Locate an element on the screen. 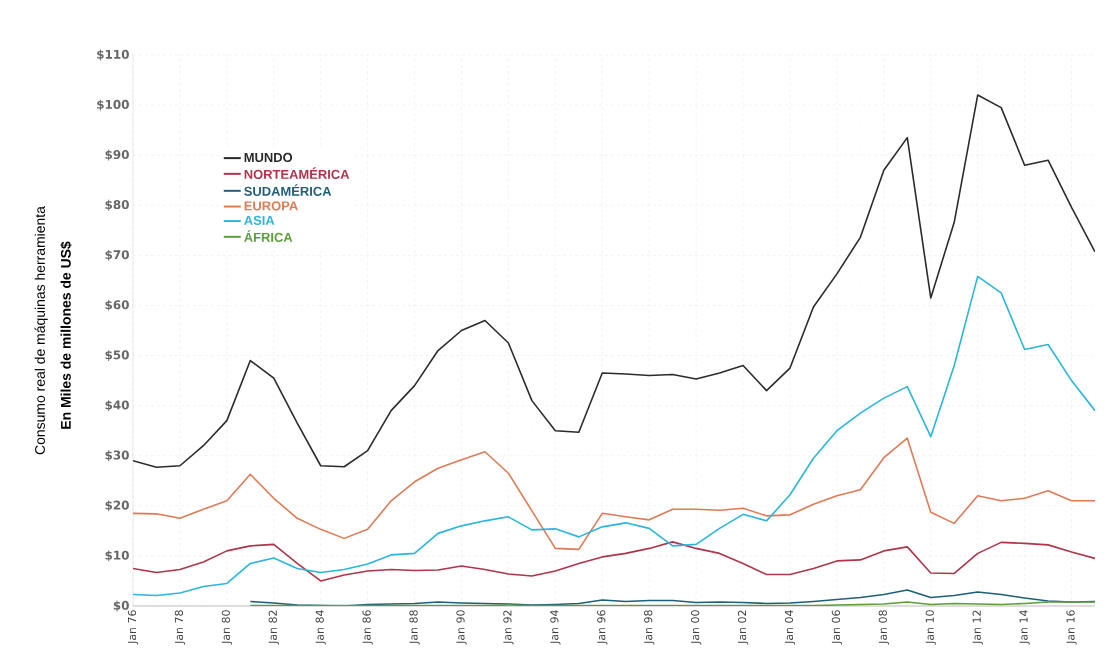 This screenshot has width=1113, height=671. x-tick-label: Jan 02 is located at coordinates (743, 627).